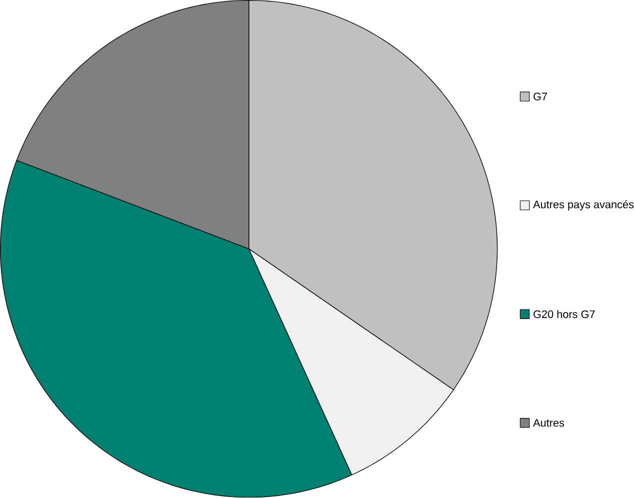 This screenshot has width=634, height=498. Describe the element at coordinates (583, 205) in the screenshot. I see `legend-label: Autres pays avancés` at that location.